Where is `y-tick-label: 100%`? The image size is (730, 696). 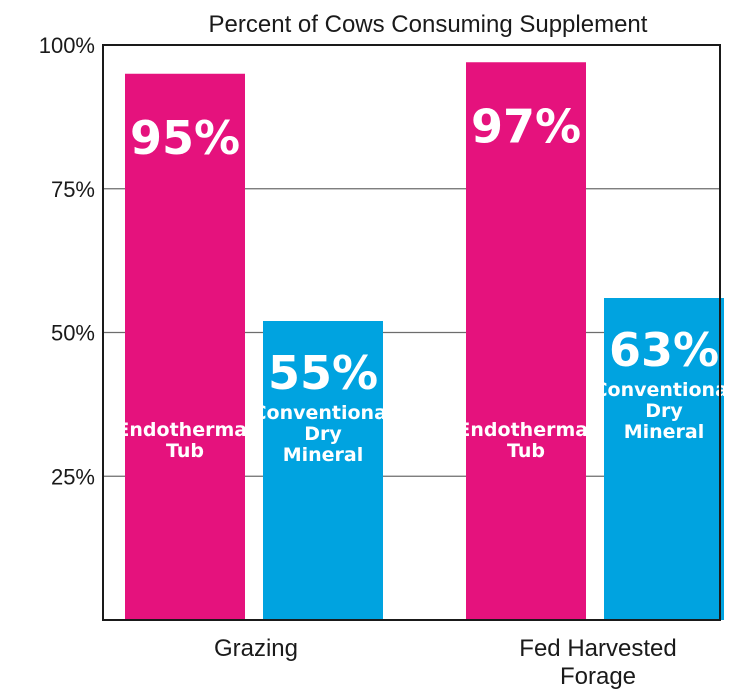 y-tick-label: 100% is located at coordinates (67, 45).